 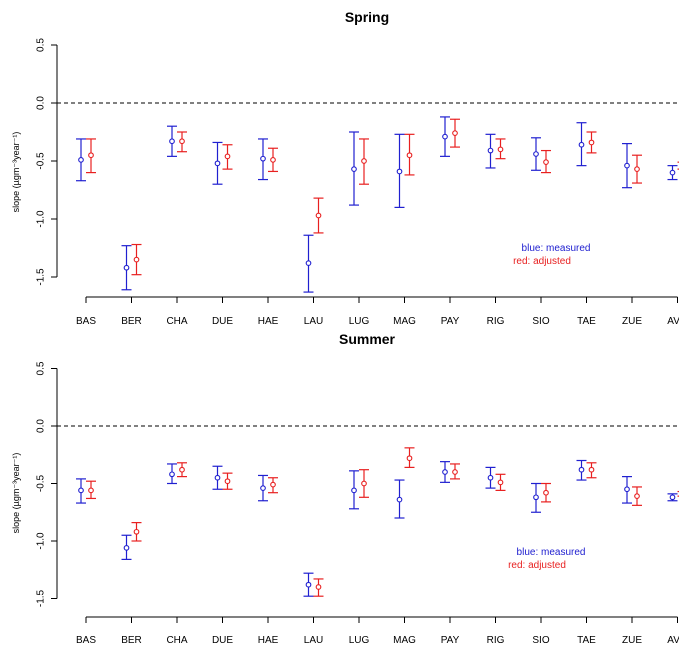 What do you see at coordinates (496, 640) in the screenshot?
I see `x-tick-label: RIG` at bounding box center [496, 640].